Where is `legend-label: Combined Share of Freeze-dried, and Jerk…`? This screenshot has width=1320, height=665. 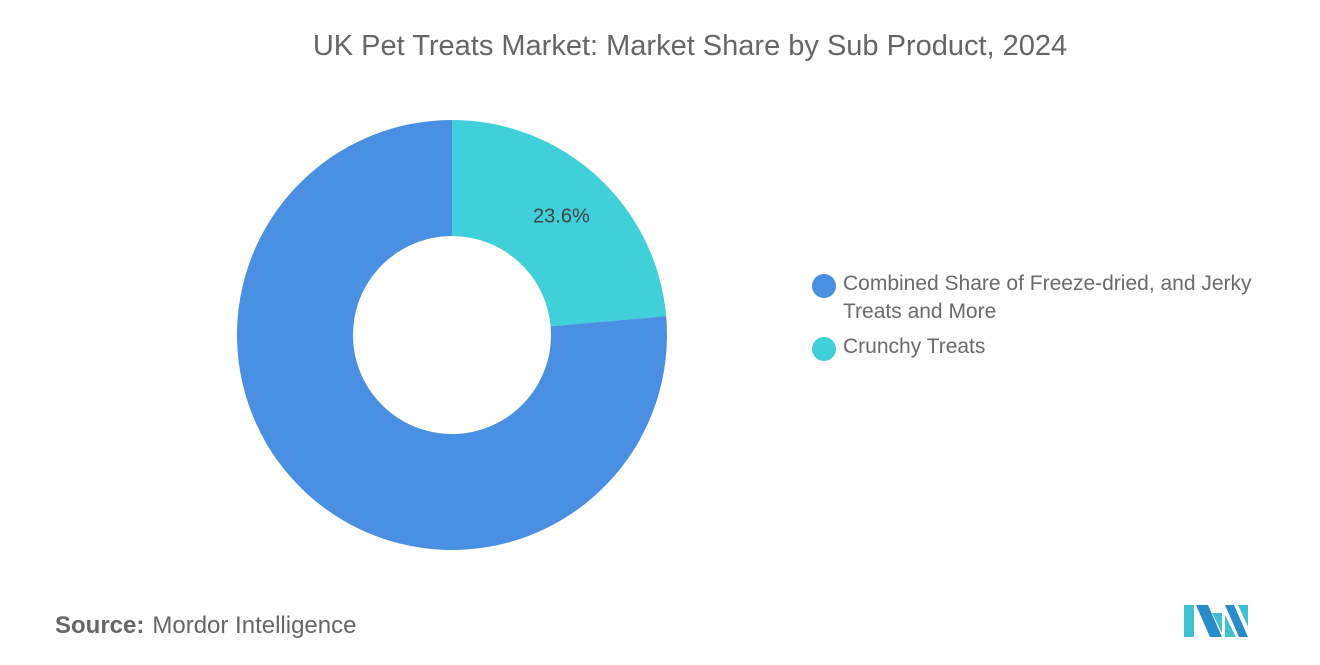
legend-label: Combined Share of Freeze-dried, and Jerk… is located at coordinates (1047, 297).